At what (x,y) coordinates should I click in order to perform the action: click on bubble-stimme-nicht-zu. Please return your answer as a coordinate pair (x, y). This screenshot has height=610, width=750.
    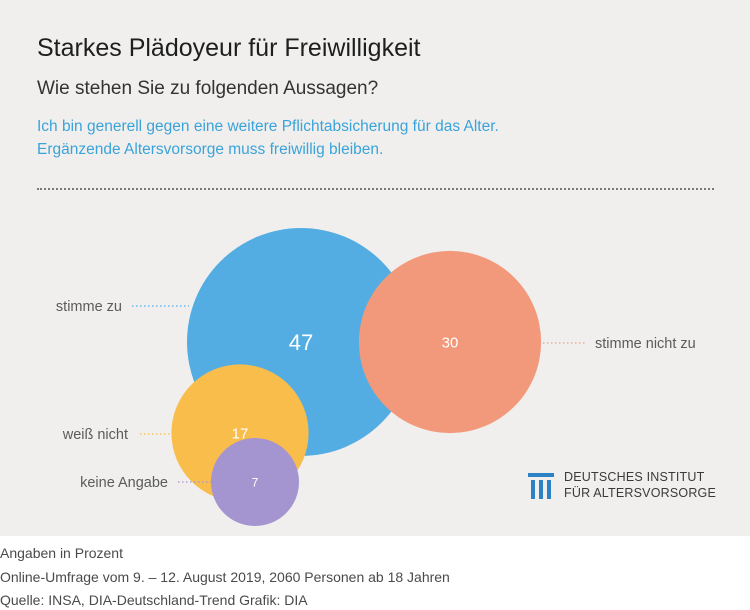
    Looking at the image, I should click on (450, 342).